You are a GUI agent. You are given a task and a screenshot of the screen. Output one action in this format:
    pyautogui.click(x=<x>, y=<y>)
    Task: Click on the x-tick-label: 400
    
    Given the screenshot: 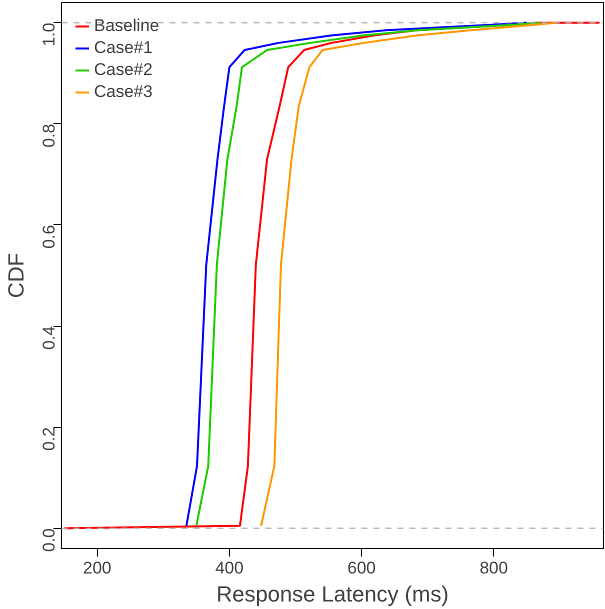 What is the action you would take?
    pyautogui.click(x=229, y=568)
    